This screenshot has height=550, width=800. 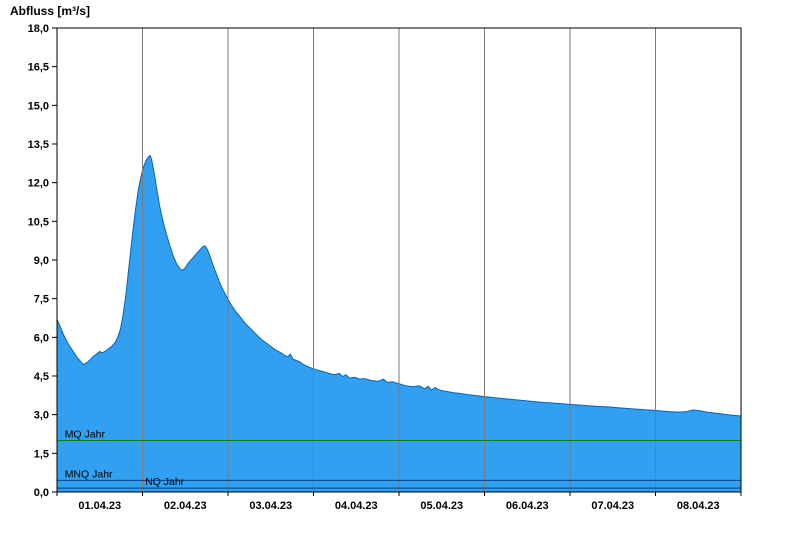 I want to click on y-tick-label: 0,0, so click(x=41, y=493).